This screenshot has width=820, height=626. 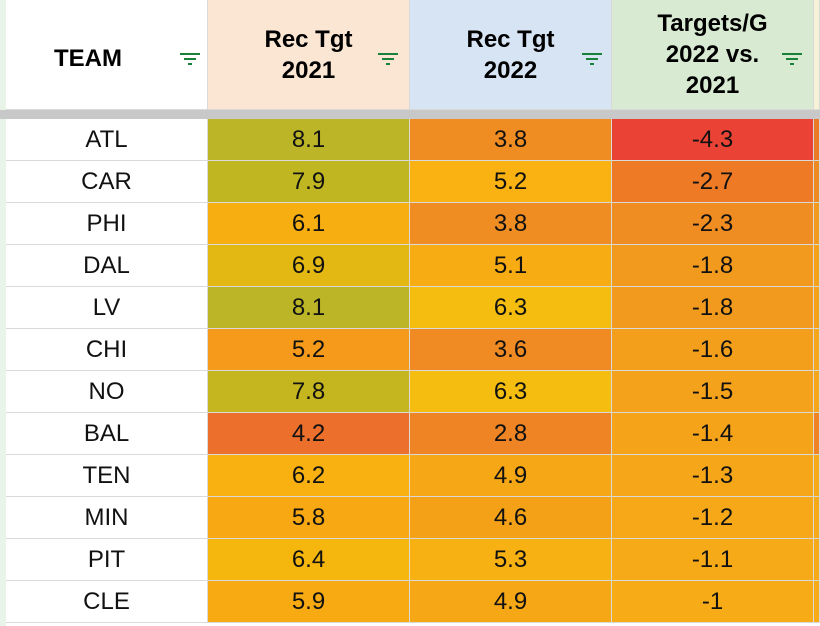 I want to click on cell-value: 5.1, so click(x=510, y=265).